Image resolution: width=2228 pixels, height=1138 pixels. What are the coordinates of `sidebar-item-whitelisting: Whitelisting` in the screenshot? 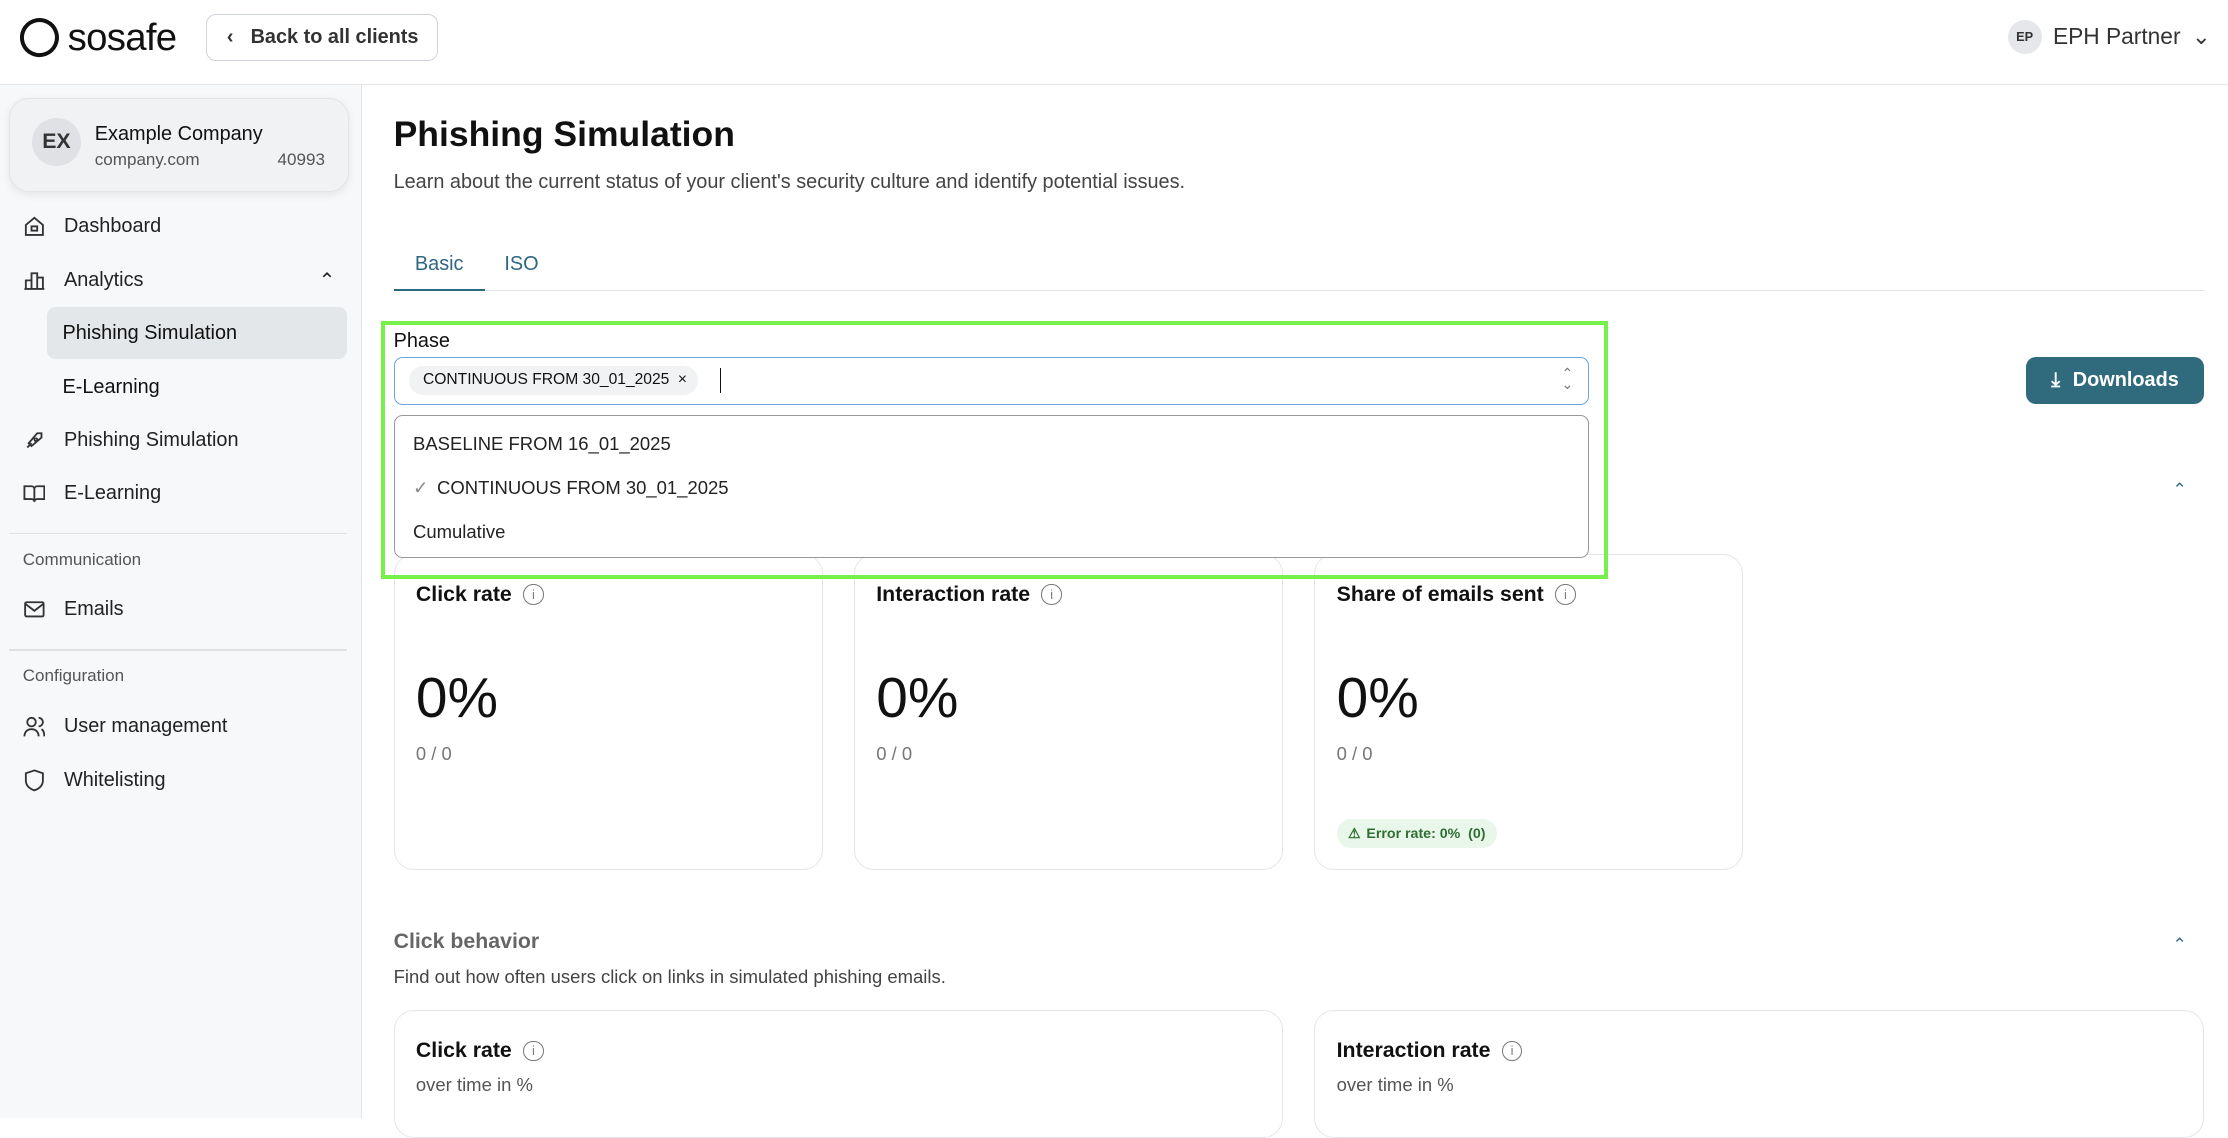 It's located at (94, 780).